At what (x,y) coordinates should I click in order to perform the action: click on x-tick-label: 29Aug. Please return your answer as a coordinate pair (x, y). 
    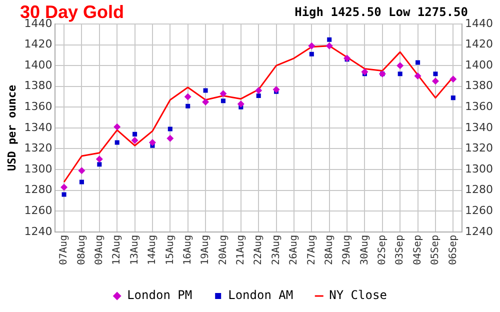
    Looking at the image, I should click on (347, 250).